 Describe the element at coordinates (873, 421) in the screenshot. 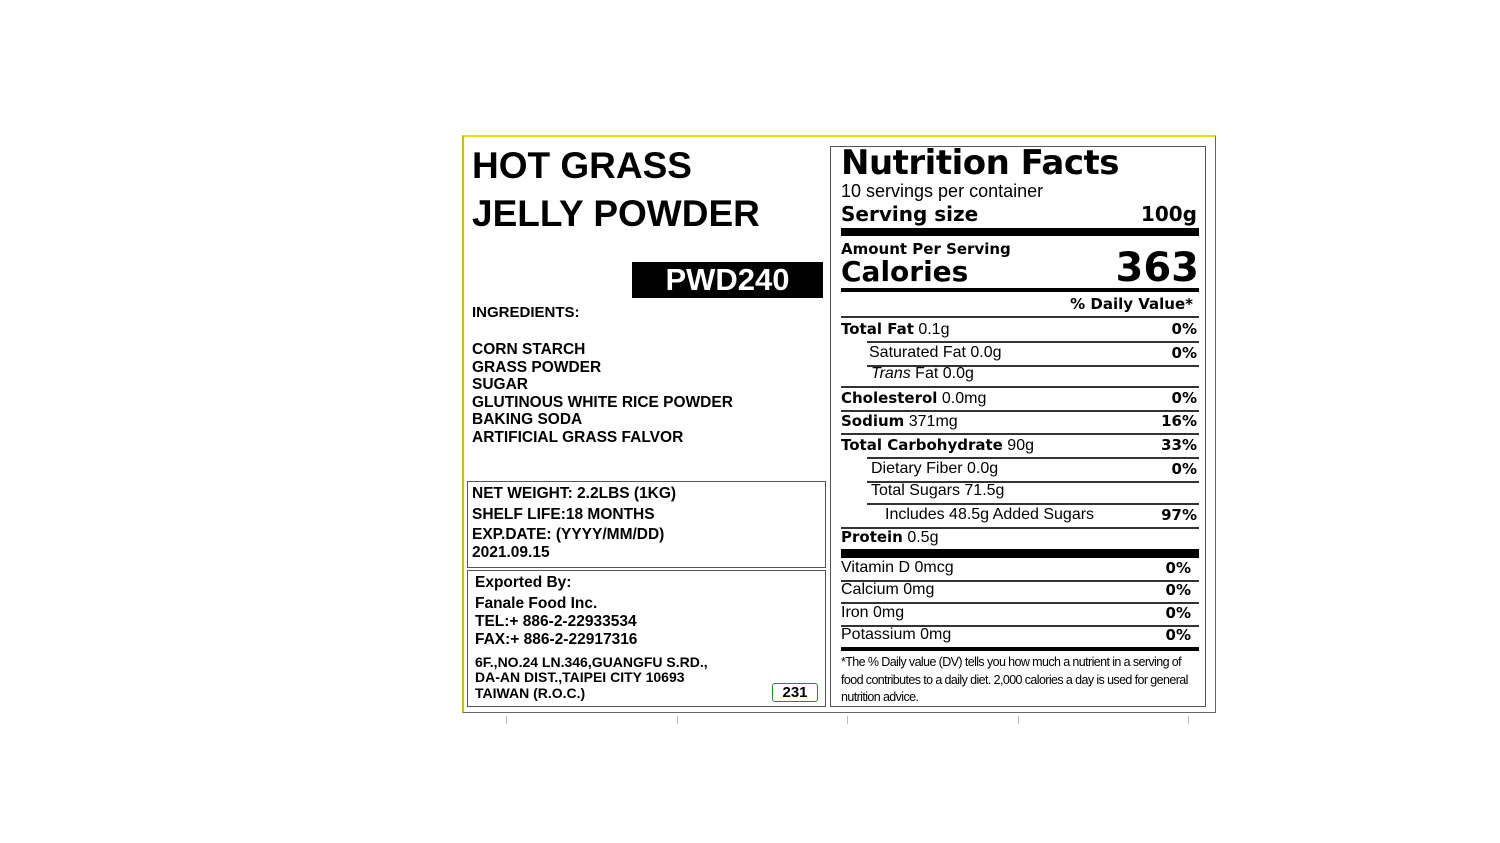

I see `nutrient-name: Sodium` at that location.